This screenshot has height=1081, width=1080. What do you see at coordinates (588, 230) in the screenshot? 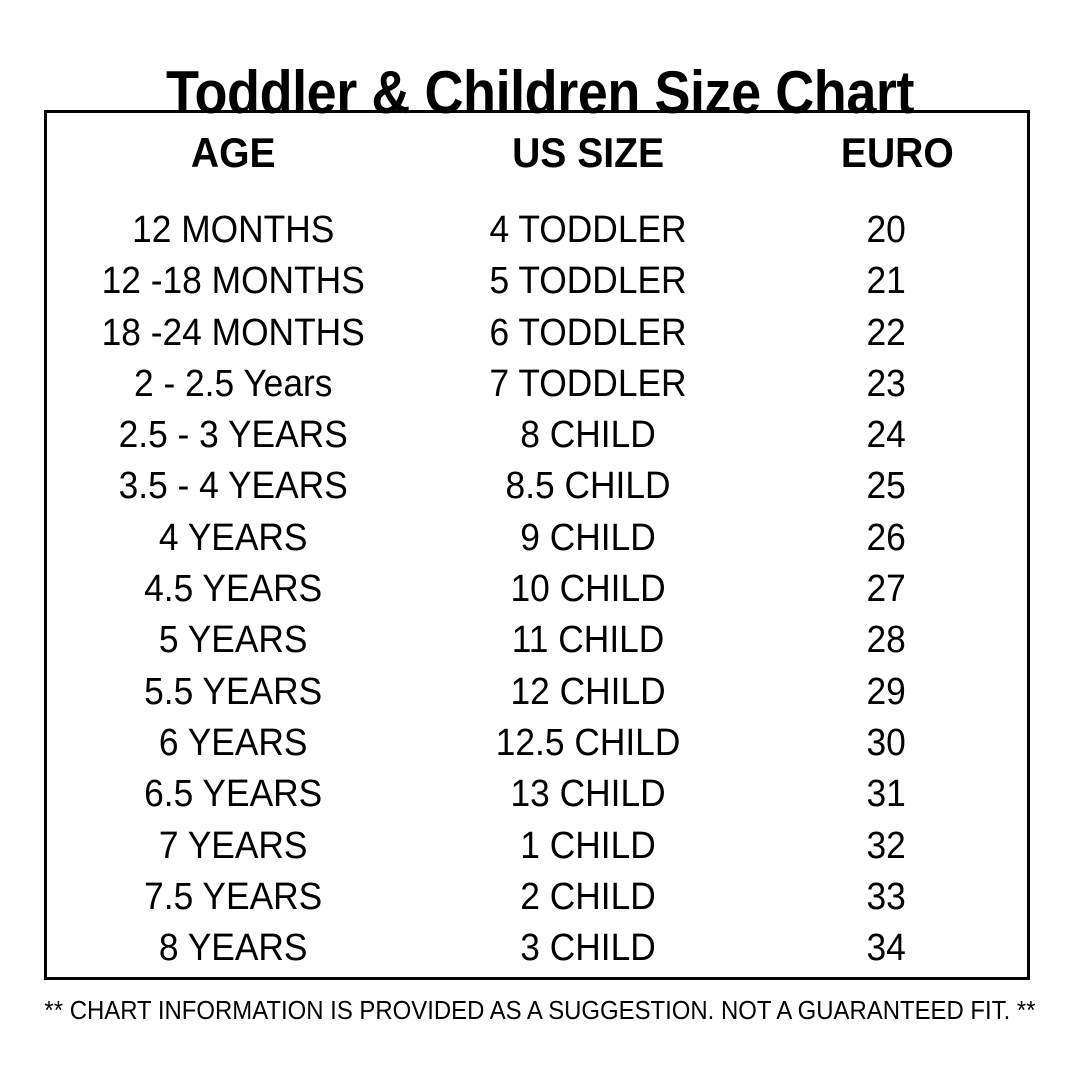
I see `cell-us-size: 4 TODDLER` at bounding box center [588, 230].